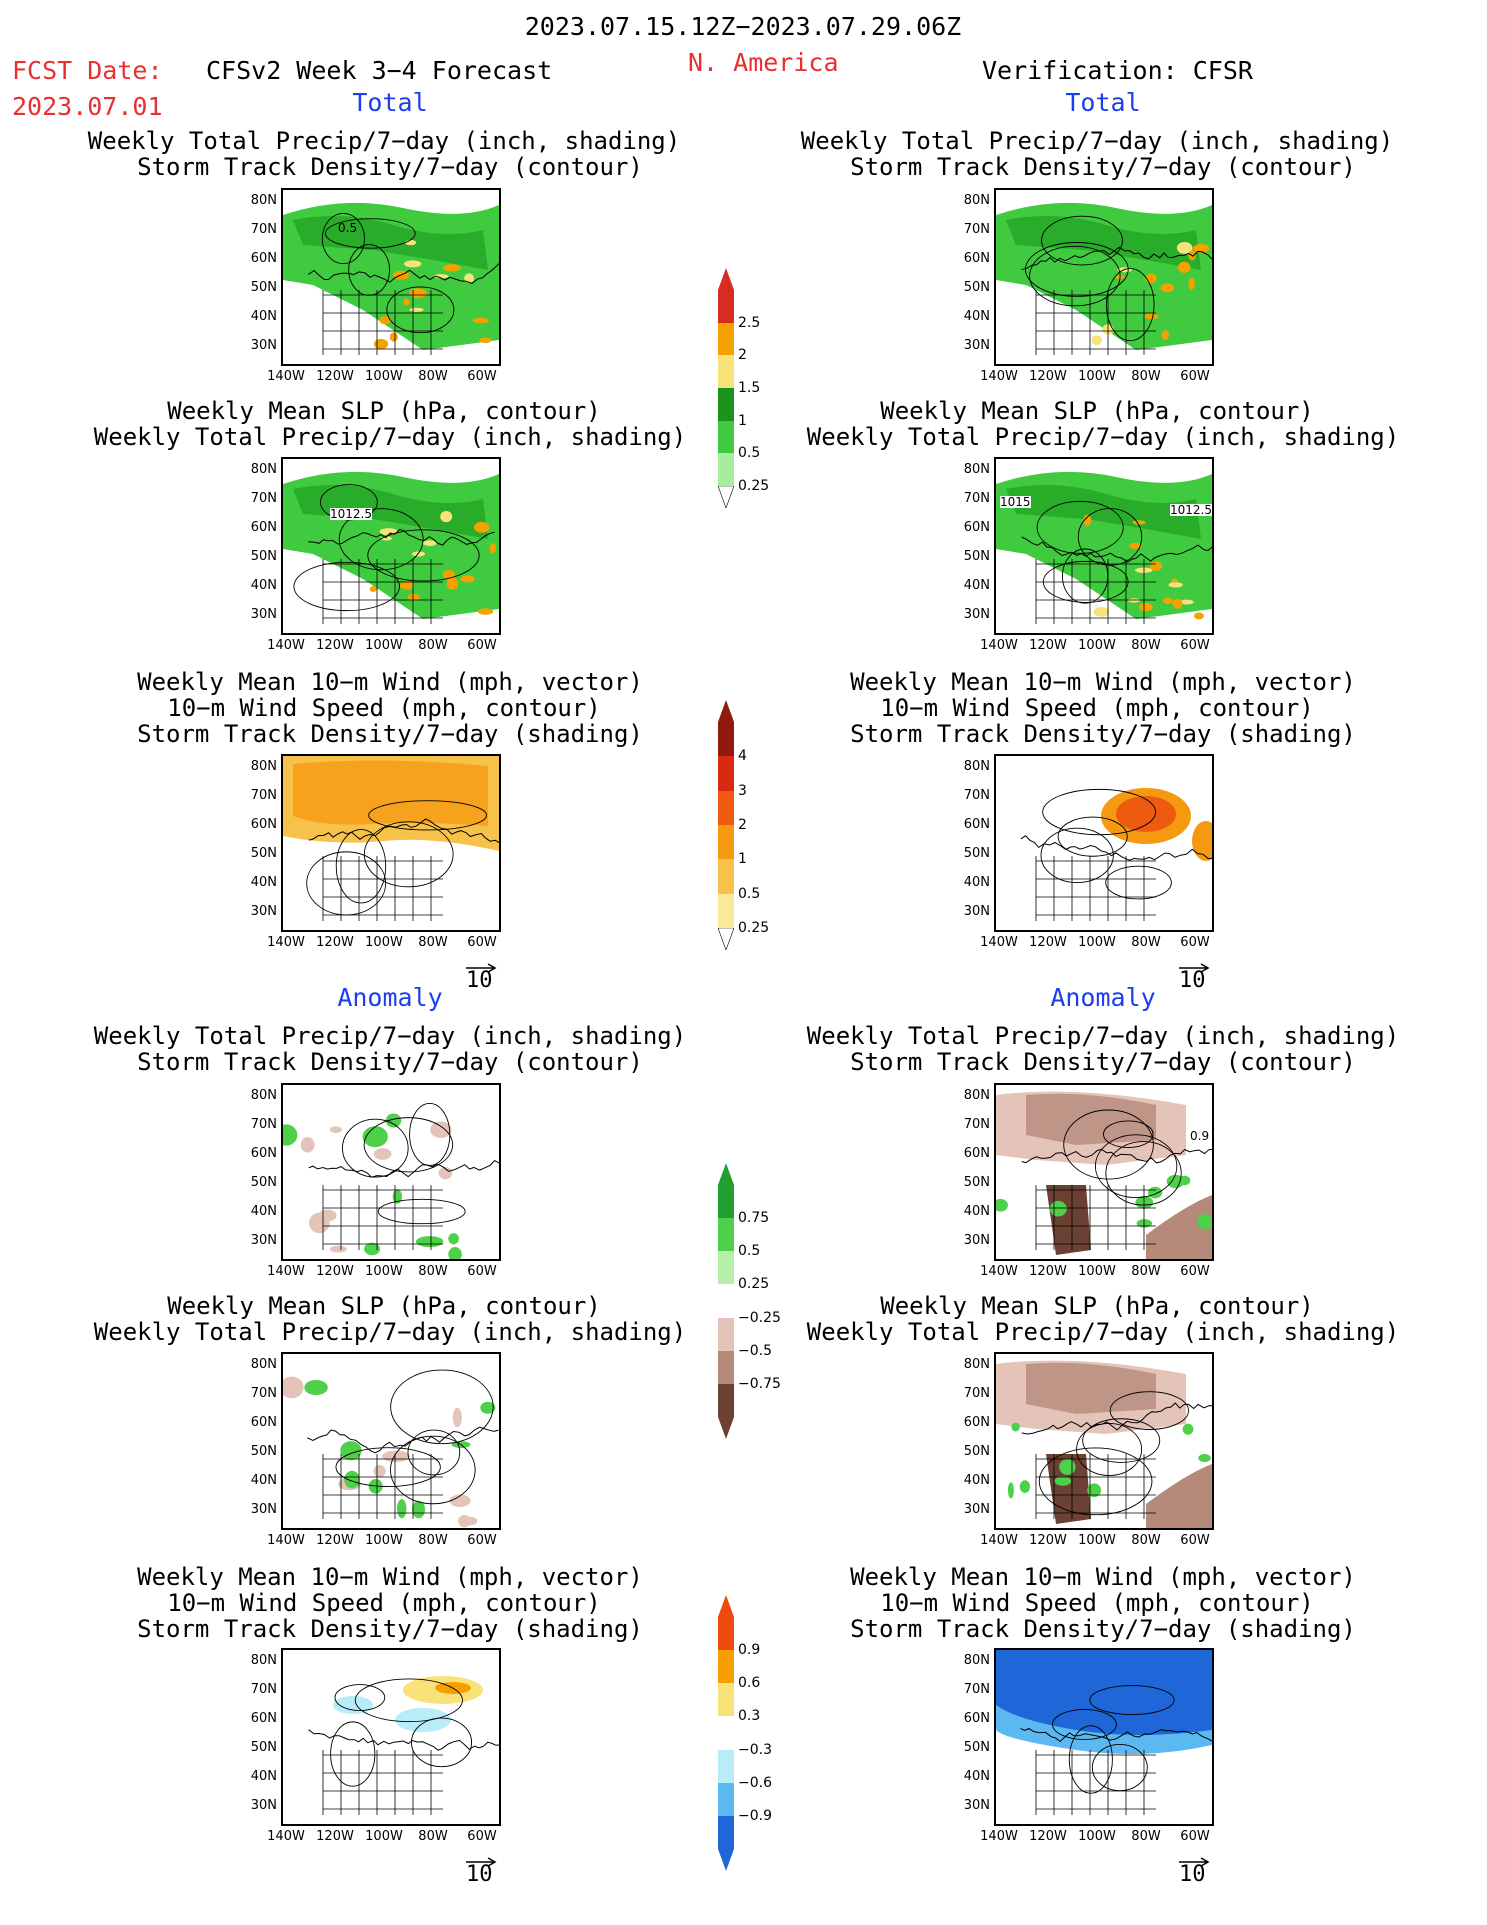  Describe the element at coordinates (755, 1350) in the screenshot. I see `colorbar-label: −0.5` at that location.